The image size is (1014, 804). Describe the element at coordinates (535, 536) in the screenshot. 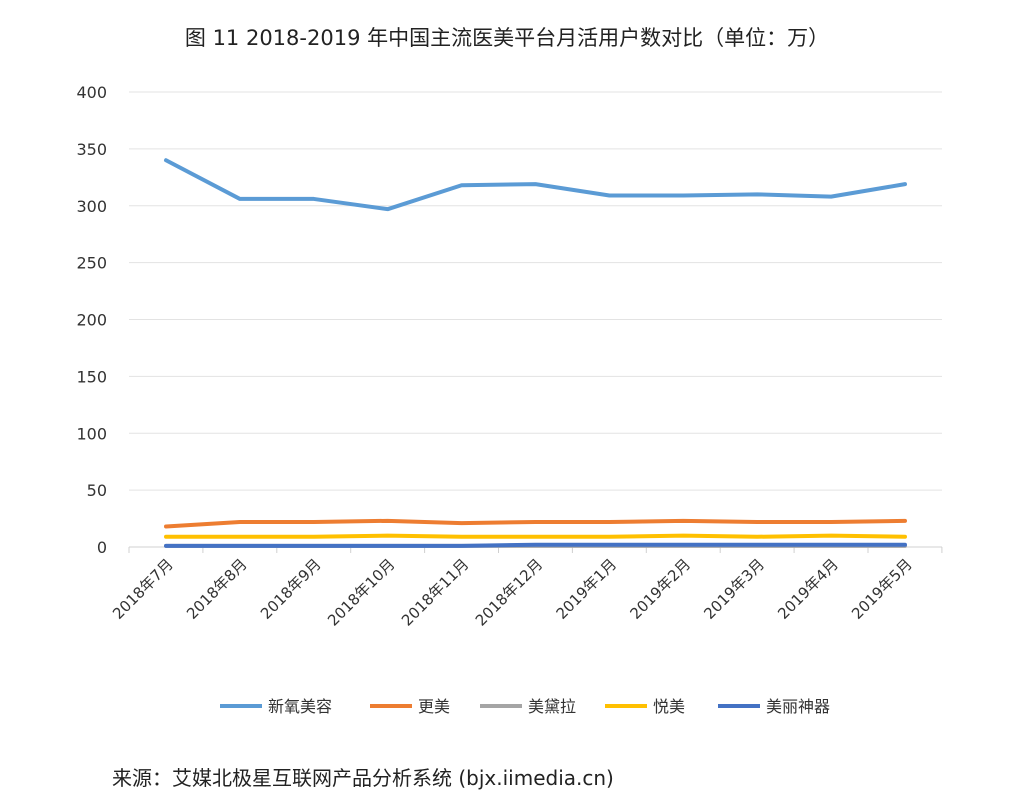

I see `series-line-悦美` at that location.